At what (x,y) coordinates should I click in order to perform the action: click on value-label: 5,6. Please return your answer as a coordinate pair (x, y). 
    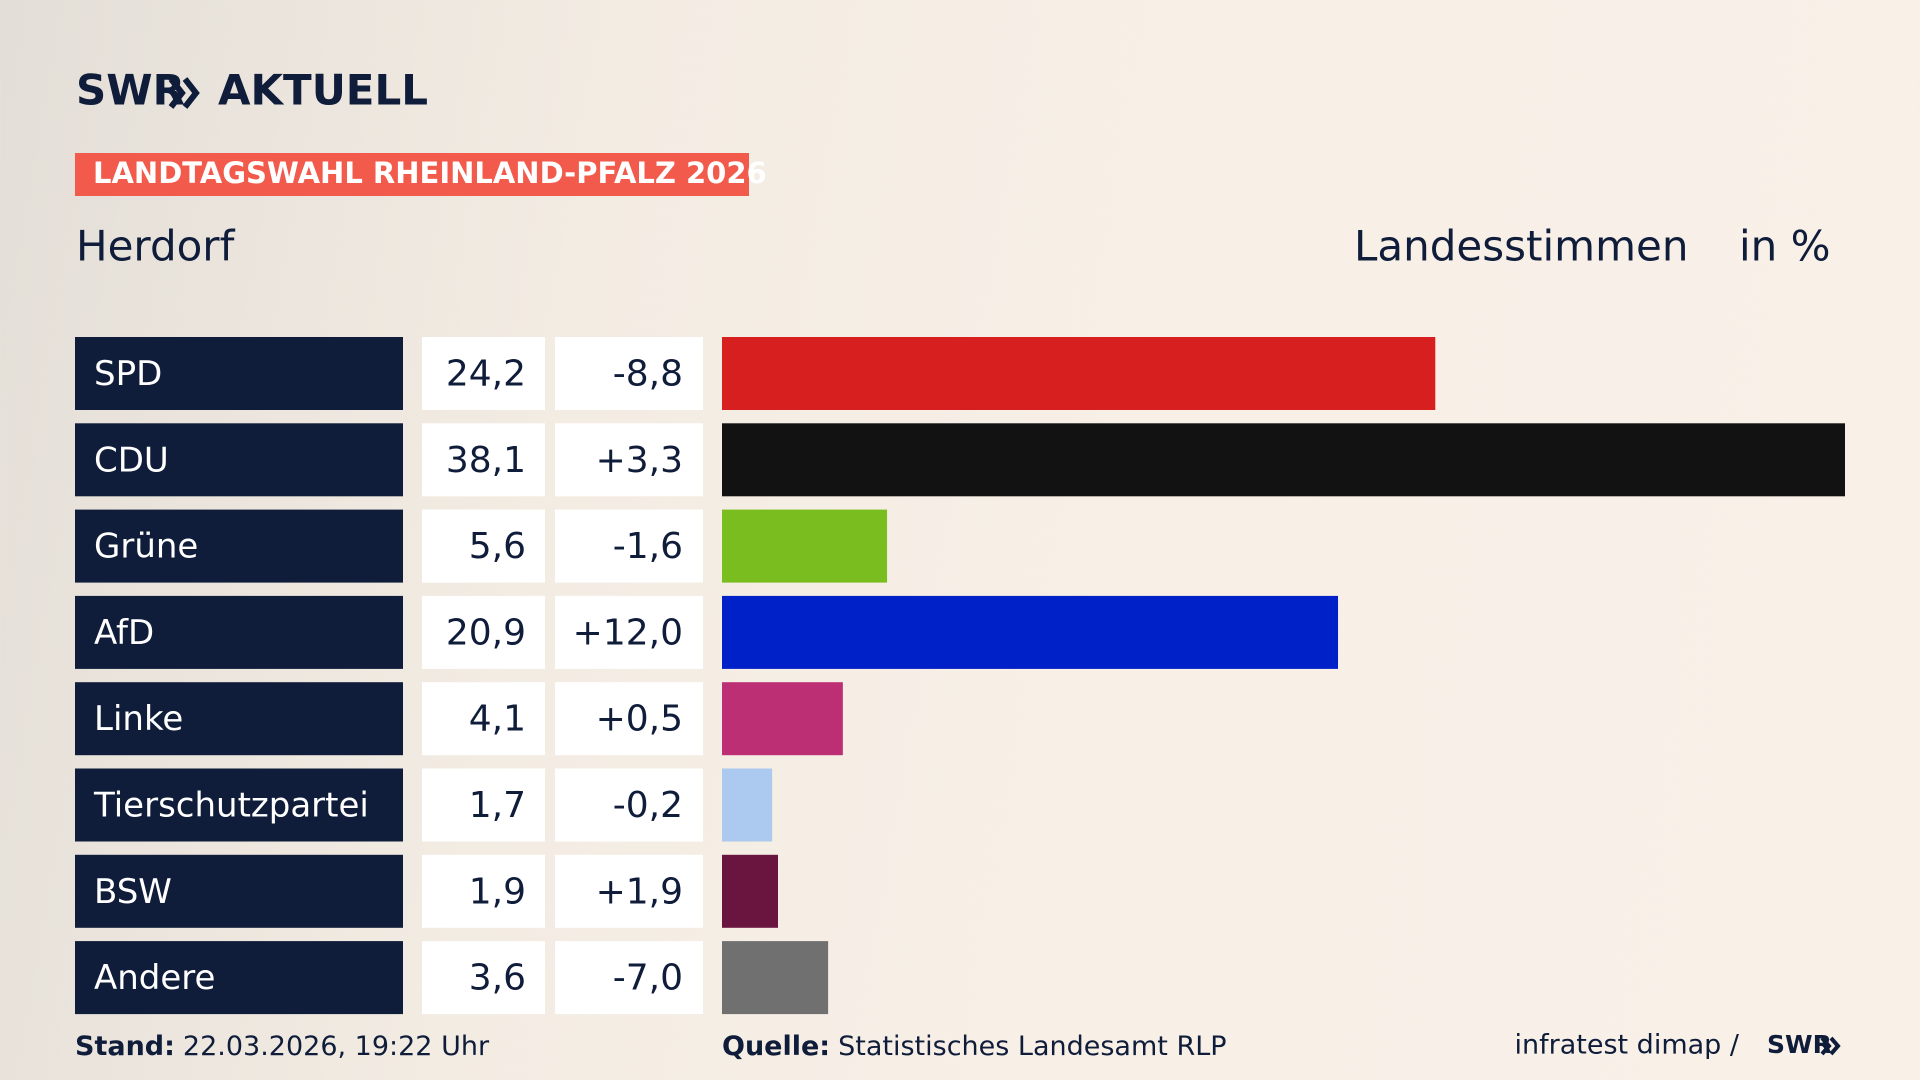
    Looking at the image, I should click on (497, 546).